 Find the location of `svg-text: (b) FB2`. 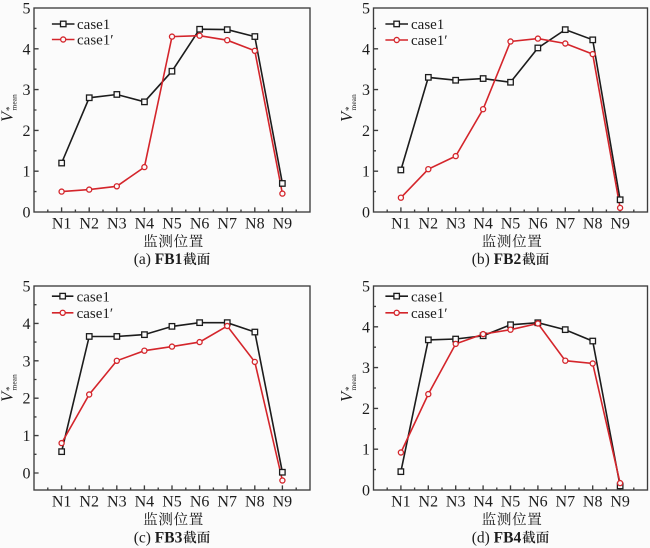

svg-text: (b) FB2 is located at coordinates (497, 259).